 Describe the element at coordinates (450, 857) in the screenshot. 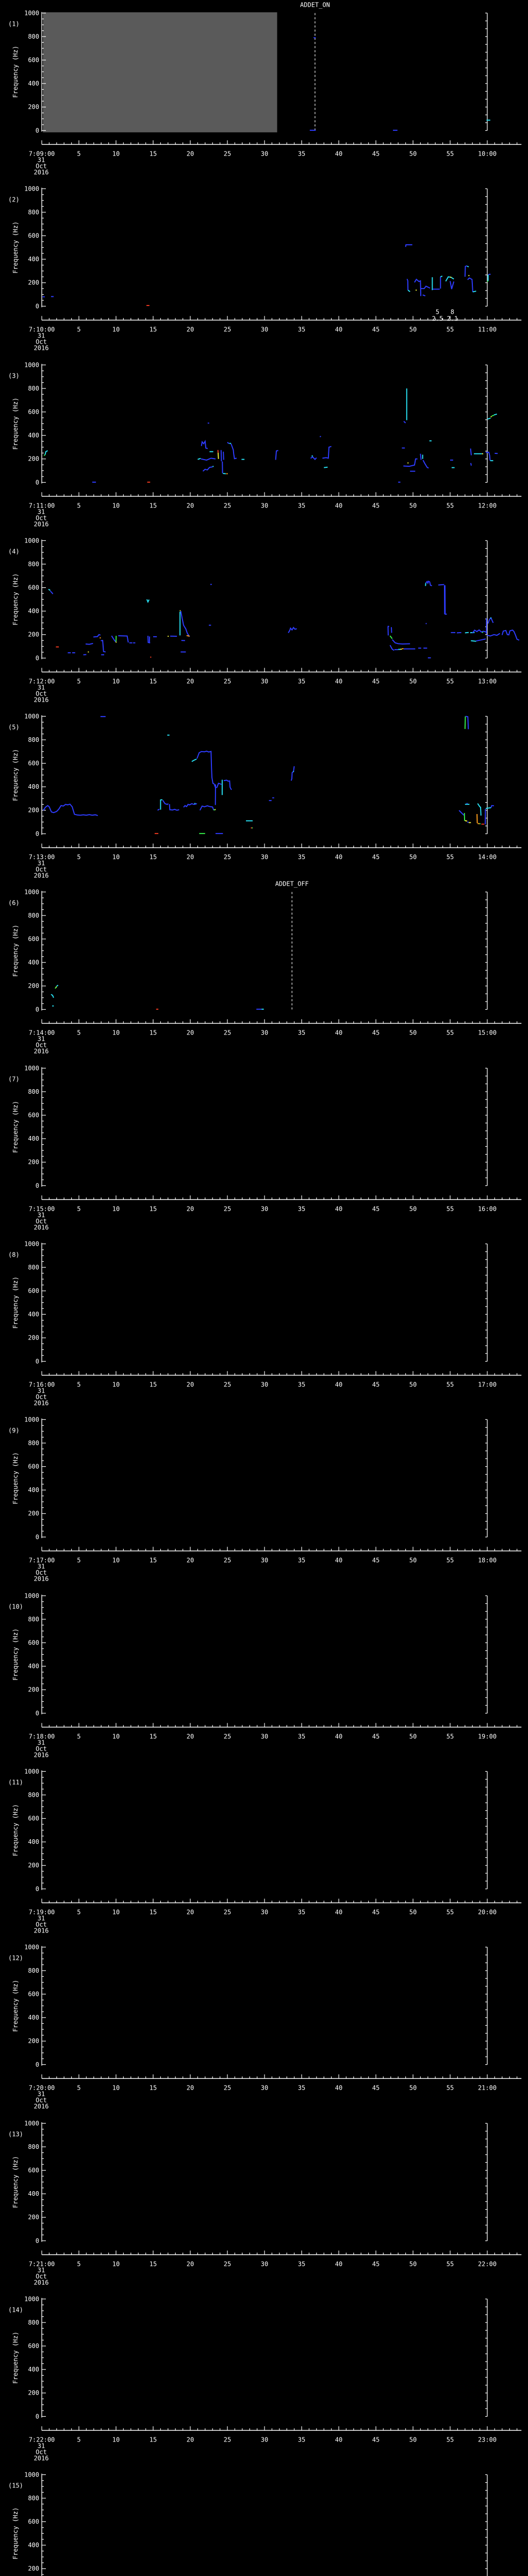

I see `x-tick-label: 55` at that location.